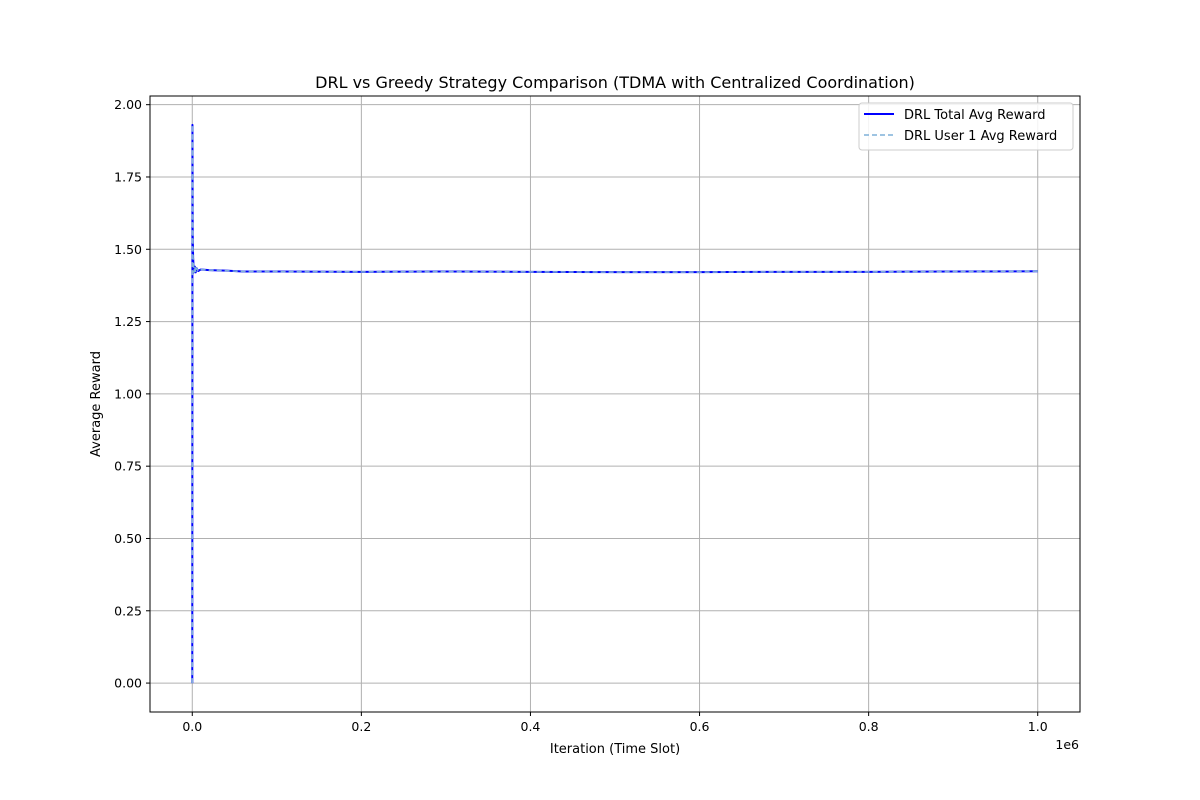 The width and height of the screenshot is (1200, 800). What do you see at coordinates (869, 726) in the screenshot?
I see `x-tick-label: 0.8` at bounding box center [869, 726].